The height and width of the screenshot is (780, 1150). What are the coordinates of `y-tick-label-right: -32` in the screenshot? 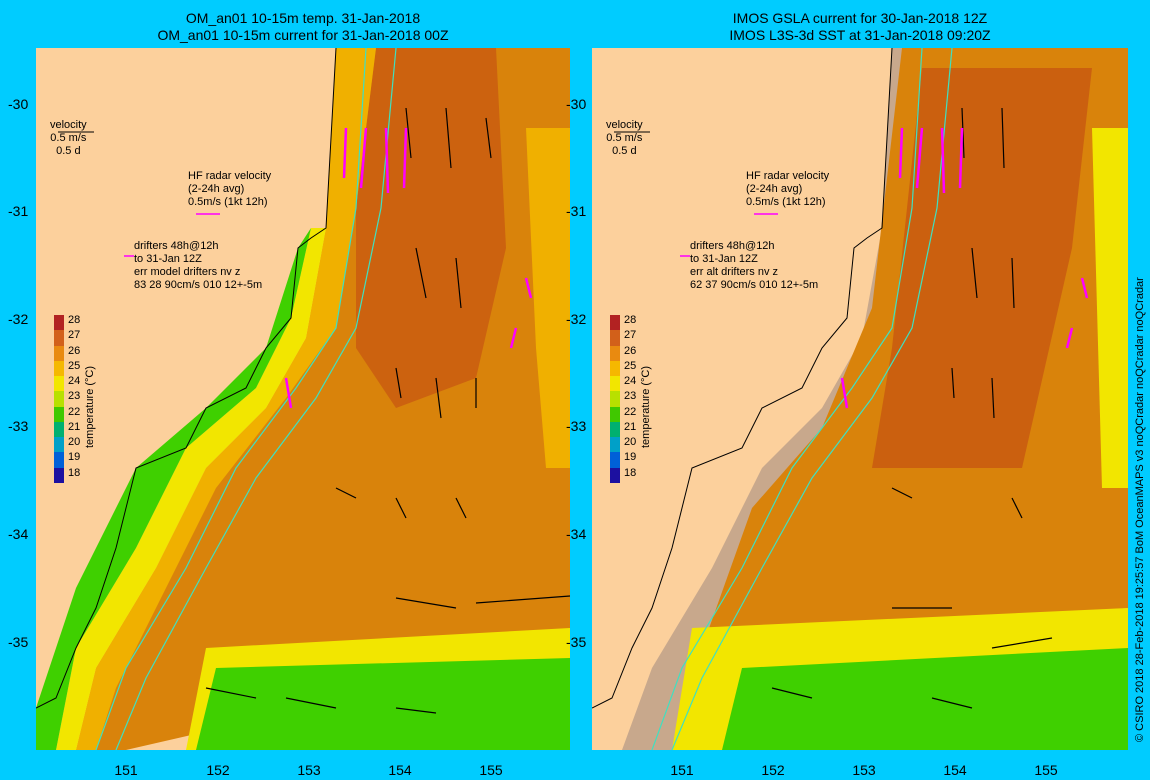 It's located at (576, 319).